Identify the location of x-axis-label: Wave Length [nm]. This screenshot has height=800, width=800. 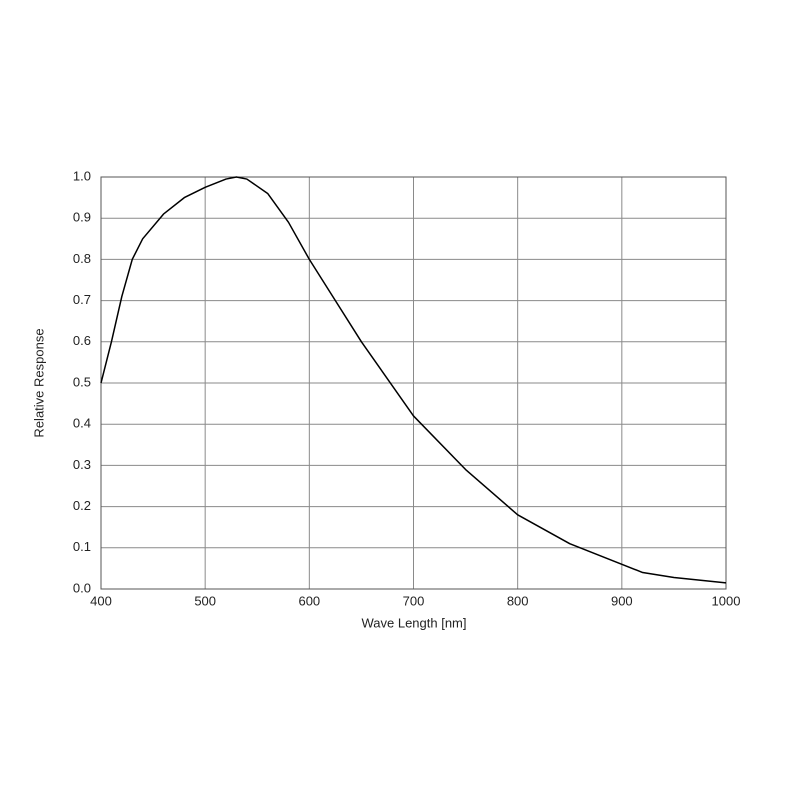
(413, 622).